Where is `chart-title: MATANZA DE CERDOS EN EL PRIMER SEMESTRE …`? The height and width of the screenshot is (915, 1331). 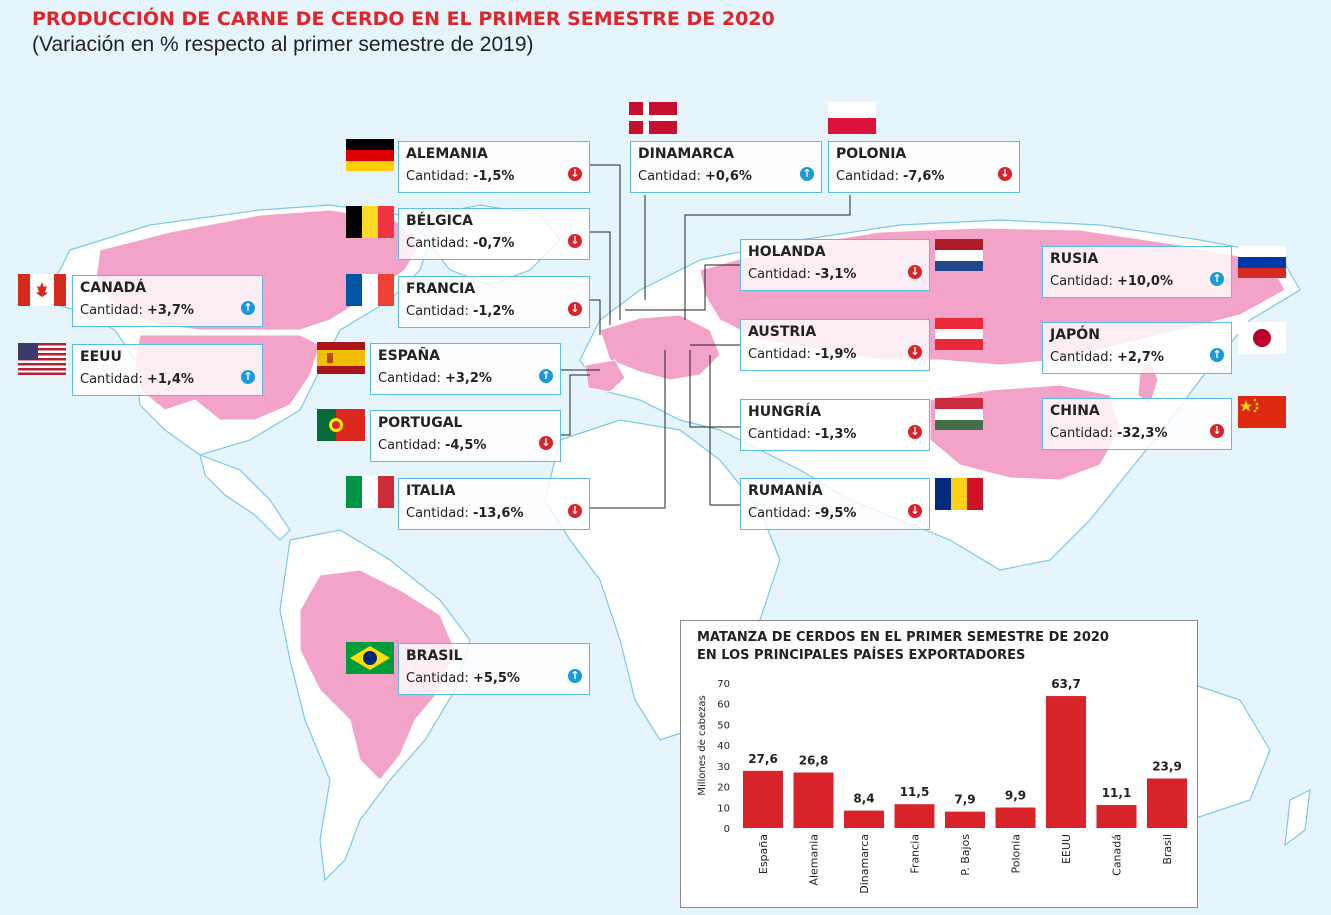 chart-title: MATANZA DE CERDOS EN EL PRIMER SEMESTRE … is located at coordinates (903, 647).